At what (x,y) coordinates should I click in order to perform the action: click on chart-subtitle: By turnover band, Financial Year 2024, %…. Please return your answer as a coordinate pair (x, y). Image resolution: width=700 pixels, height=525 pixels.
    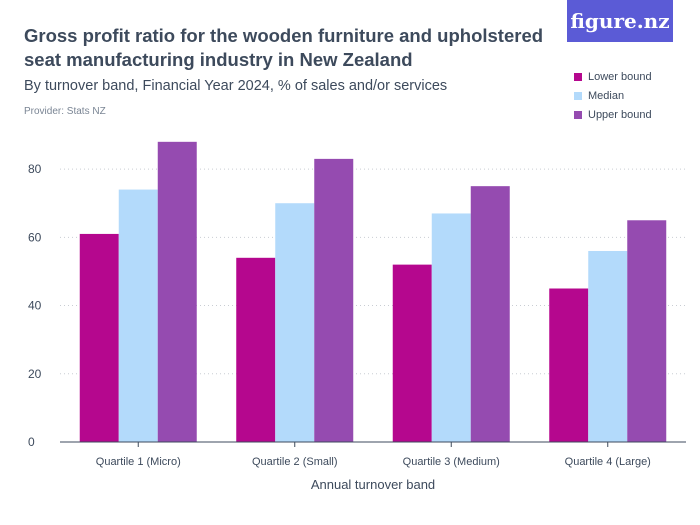
    Looking at the image, I should click on (236, 86).